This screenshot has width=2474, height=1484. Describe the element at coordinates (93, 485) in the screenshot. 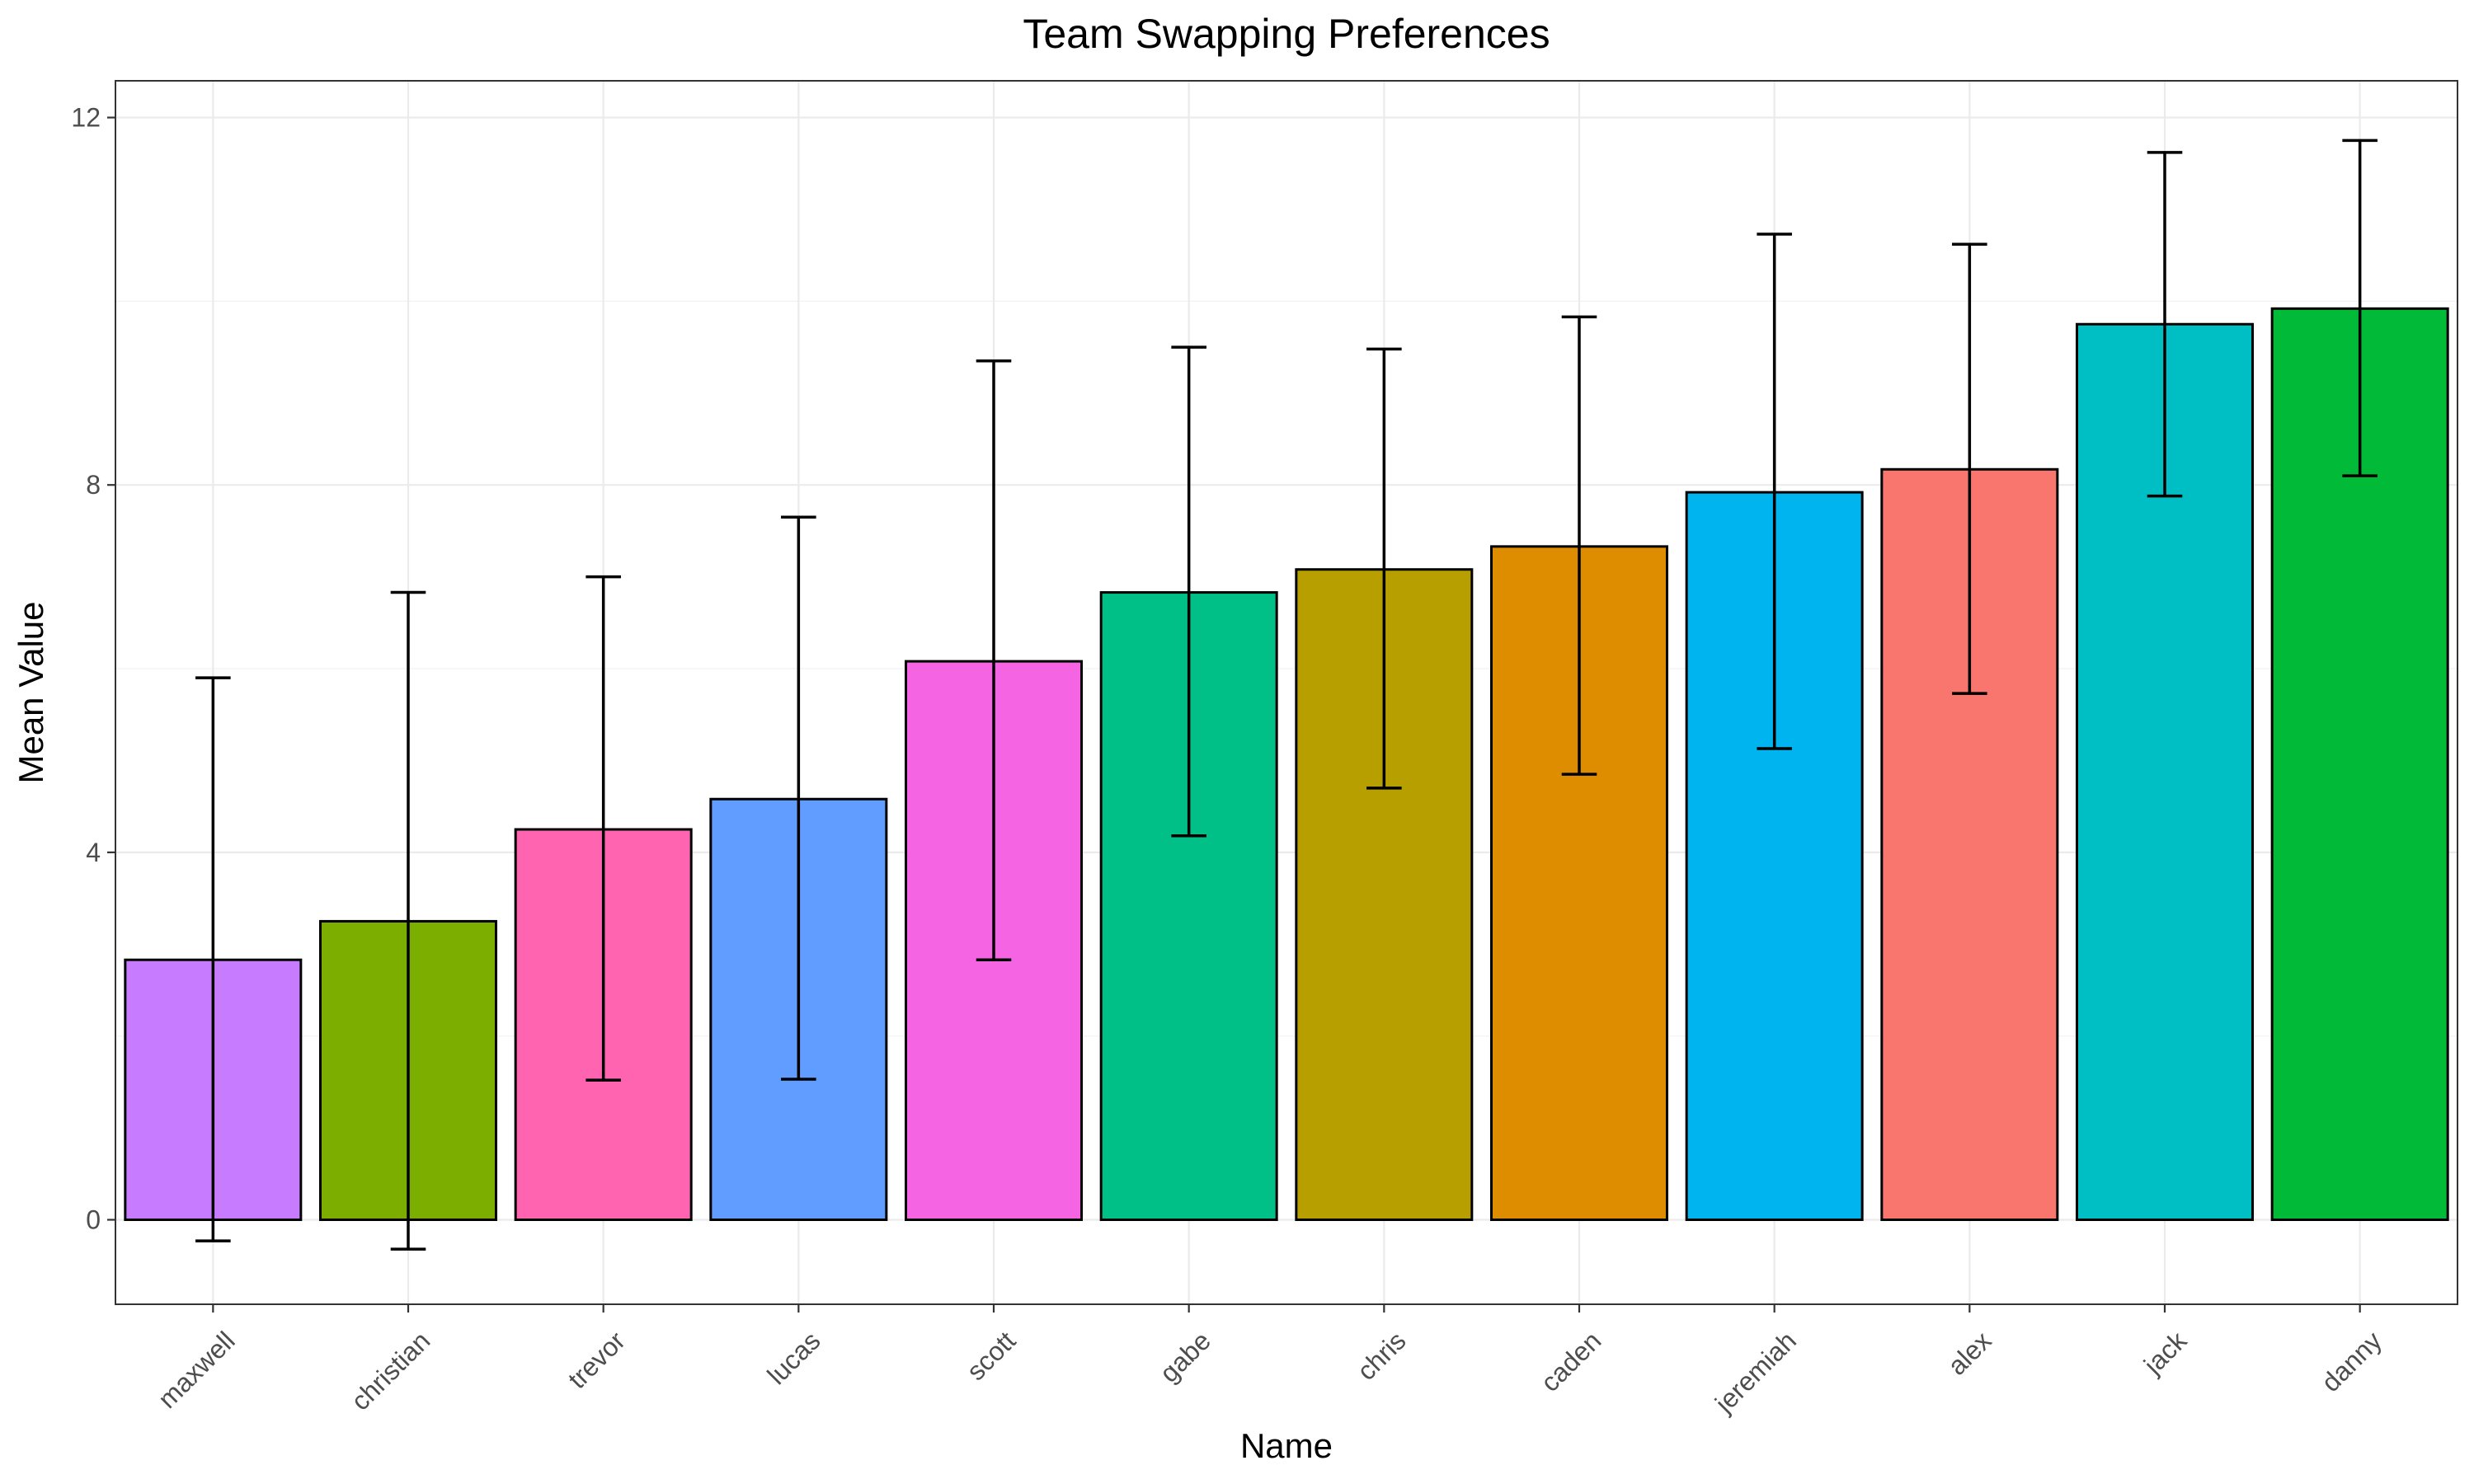

I see `y-tick-label: 8` at that location.